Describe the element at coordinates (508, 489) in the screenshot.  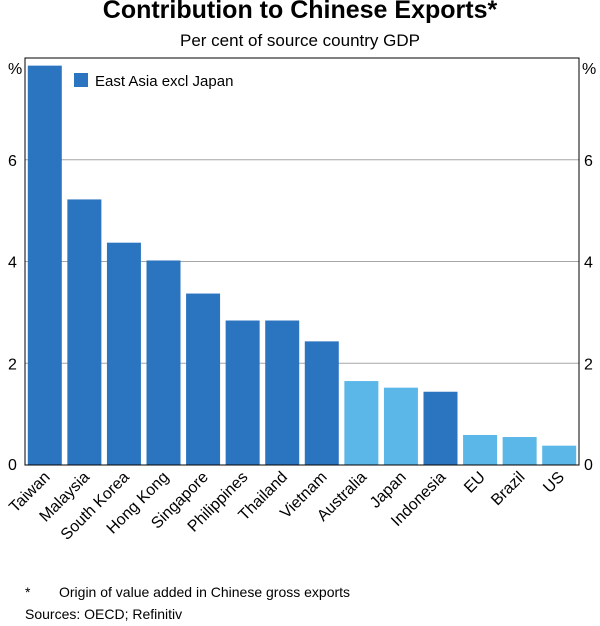
I see `x-tick-label: Brazil` at that location.